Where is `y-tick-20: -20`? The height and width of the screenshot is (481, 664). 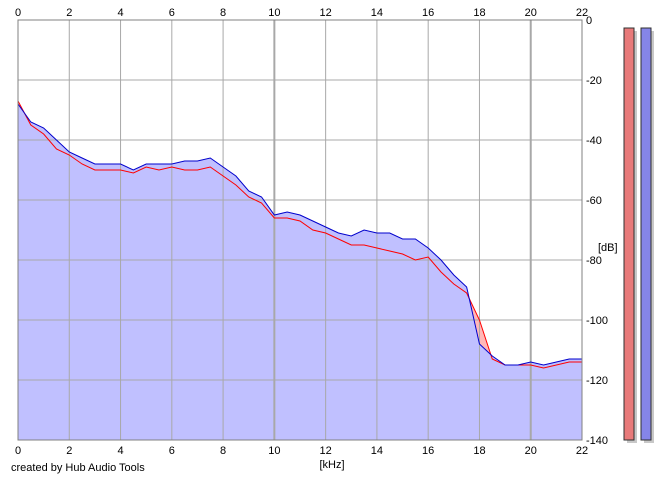 y-tick-20: -20 is located at coordinates (594, 81).